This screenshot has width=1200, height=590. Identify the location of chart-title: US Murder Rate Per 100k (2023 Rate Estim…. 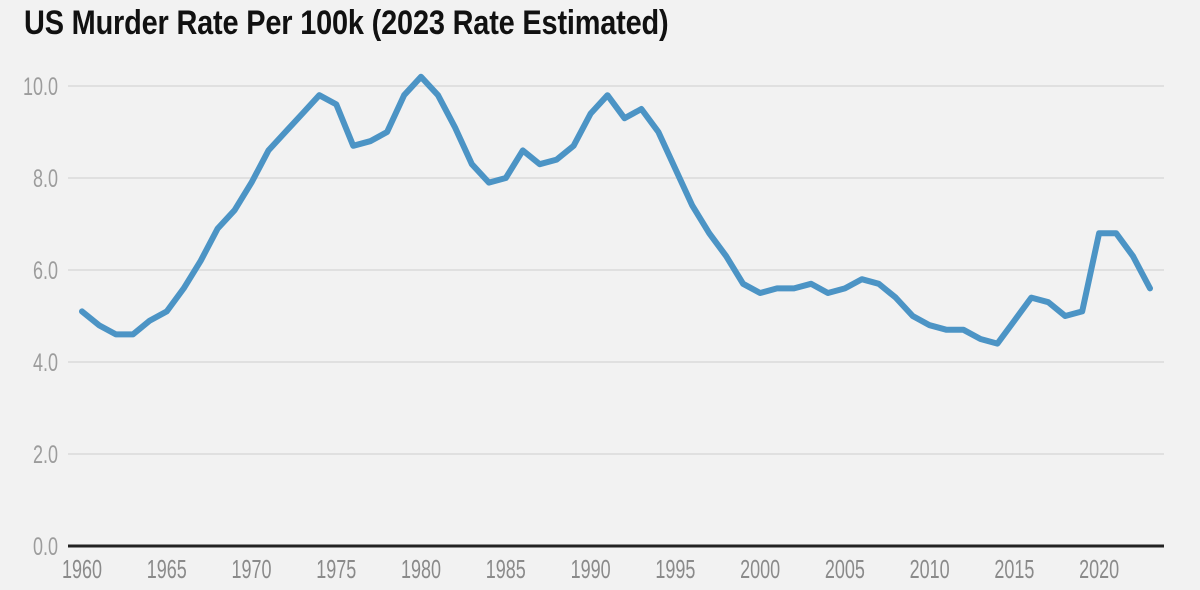
(612, 23).